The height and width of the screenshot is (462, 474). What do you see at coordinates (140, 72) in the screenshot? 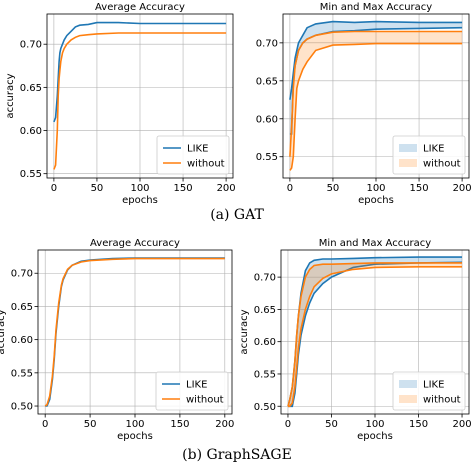
I see `line-like` at bounding box center [140, 72].